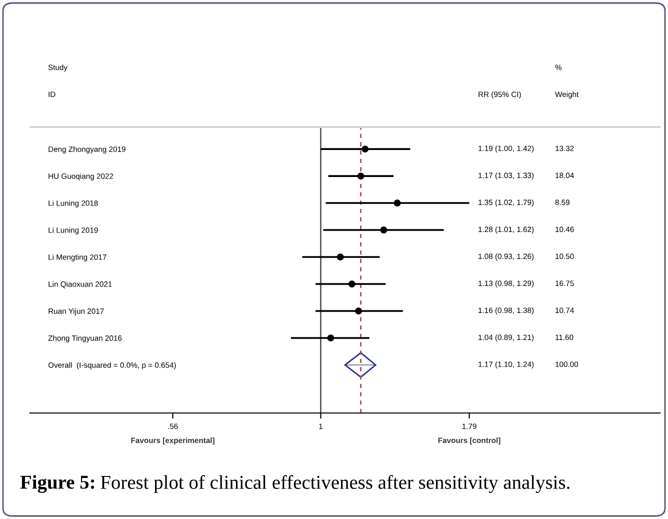 This screenshot has width=668, height=519. What do you see at coordinates (295, 484) in the screenshot?
I see `text: Figure 5: Forest plot of clinical effectiveness after sensitivity analysis.` at bounding box center [295, 484].